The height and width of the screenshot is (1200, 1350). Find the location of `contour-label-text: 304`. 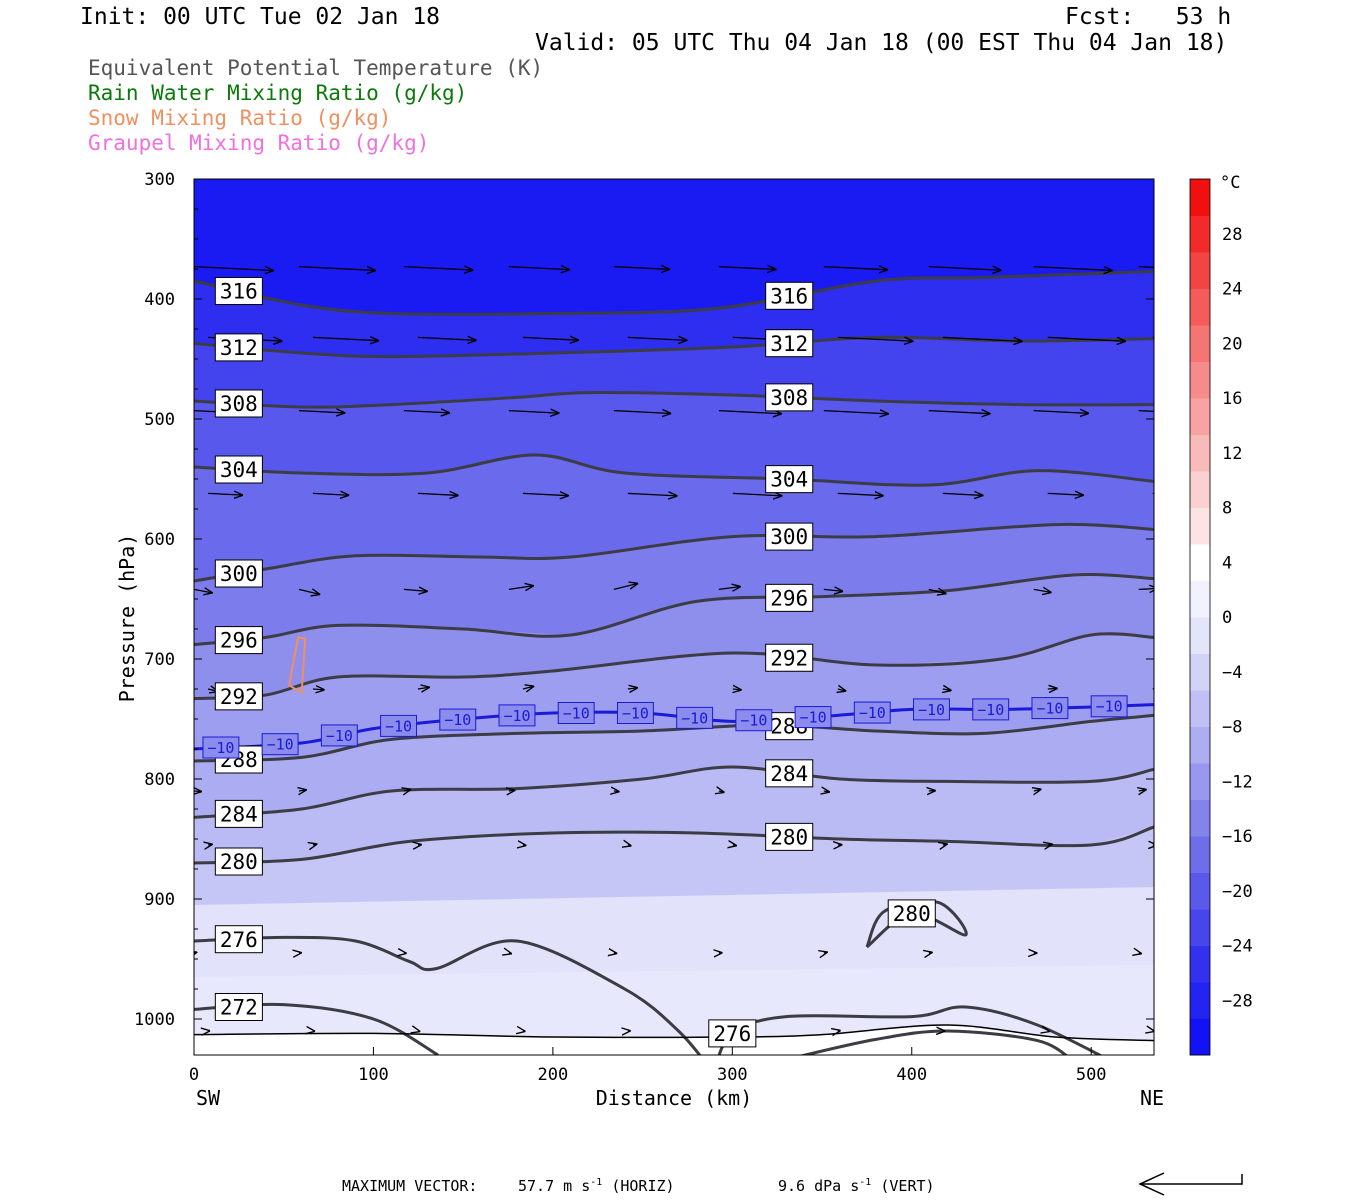

contour-label-text: 304 is located at coordinates (239, 470).